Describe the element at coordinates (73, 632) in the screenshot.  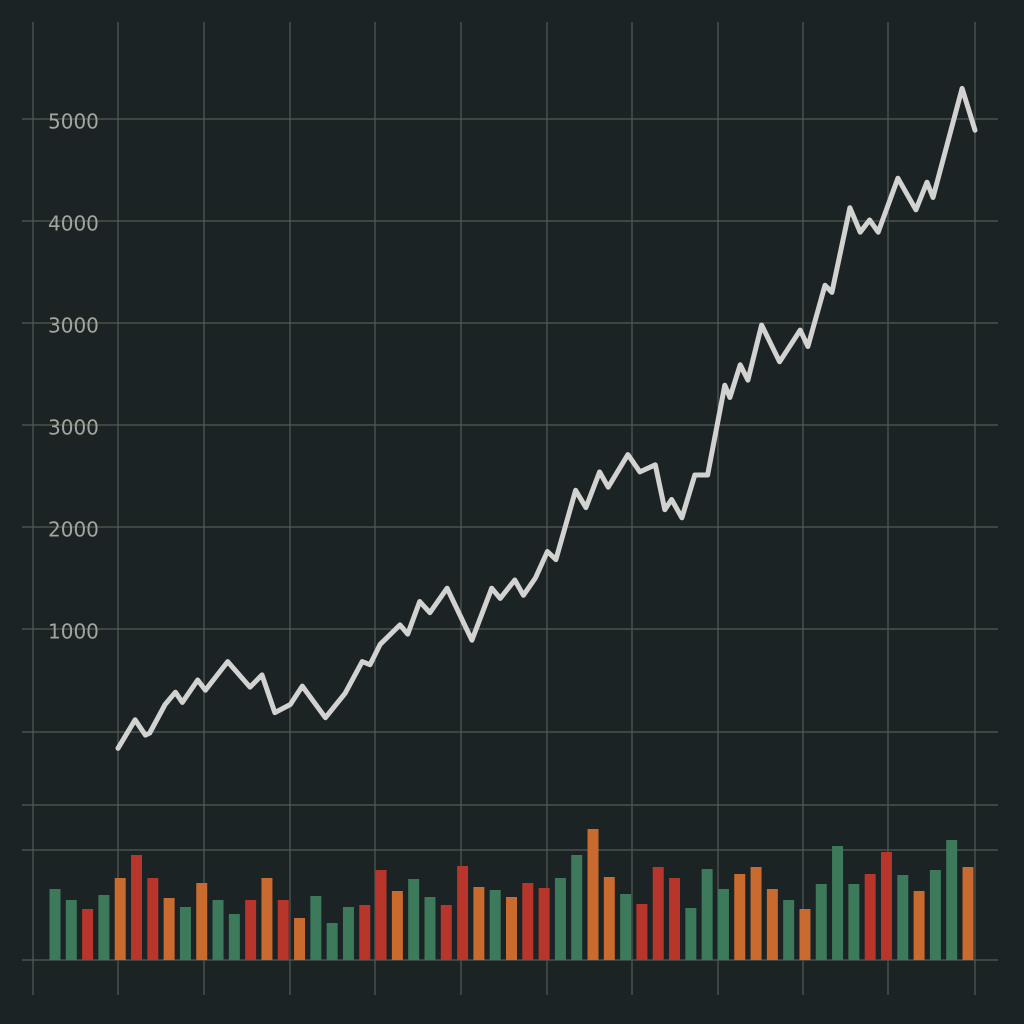
I see `y-tick-label: 1000` at that location.